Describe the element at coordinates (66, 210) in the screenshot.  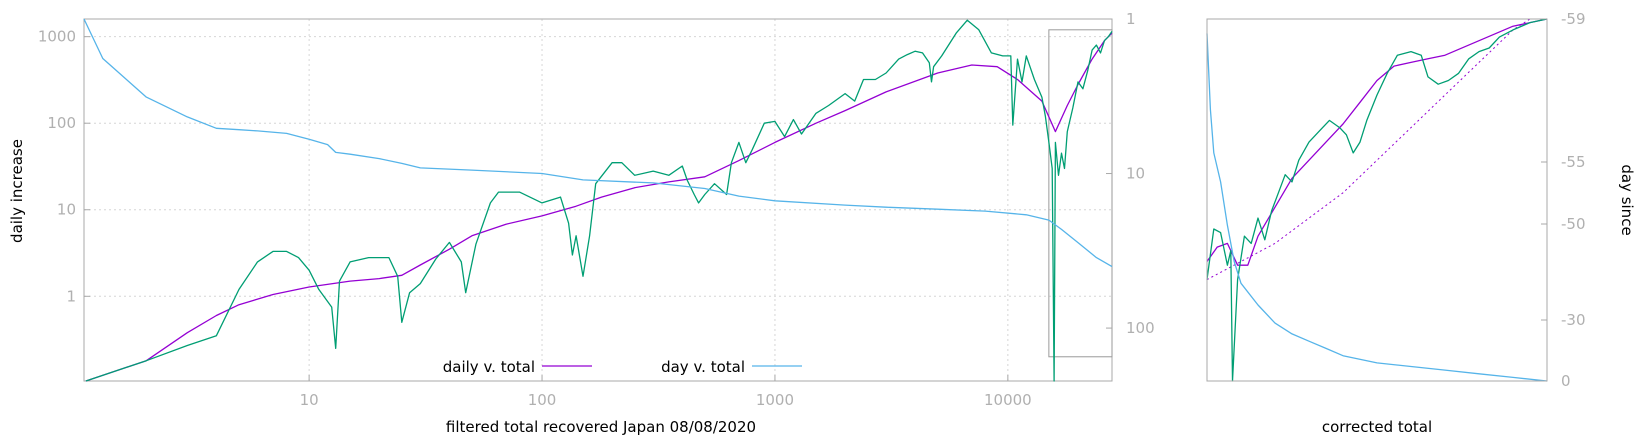
I see `y-tick-label: 10` at that location.